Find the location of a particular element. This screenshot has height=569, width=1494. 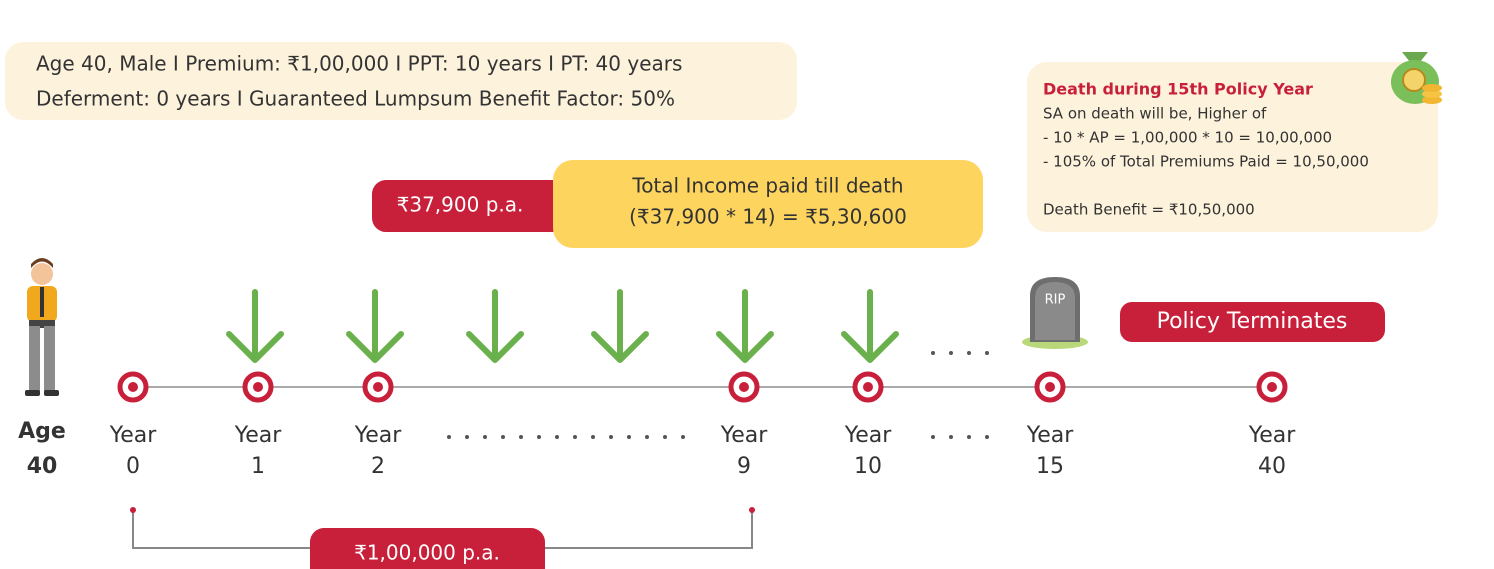

terminates-pill is located at coordinates (1252, 322).